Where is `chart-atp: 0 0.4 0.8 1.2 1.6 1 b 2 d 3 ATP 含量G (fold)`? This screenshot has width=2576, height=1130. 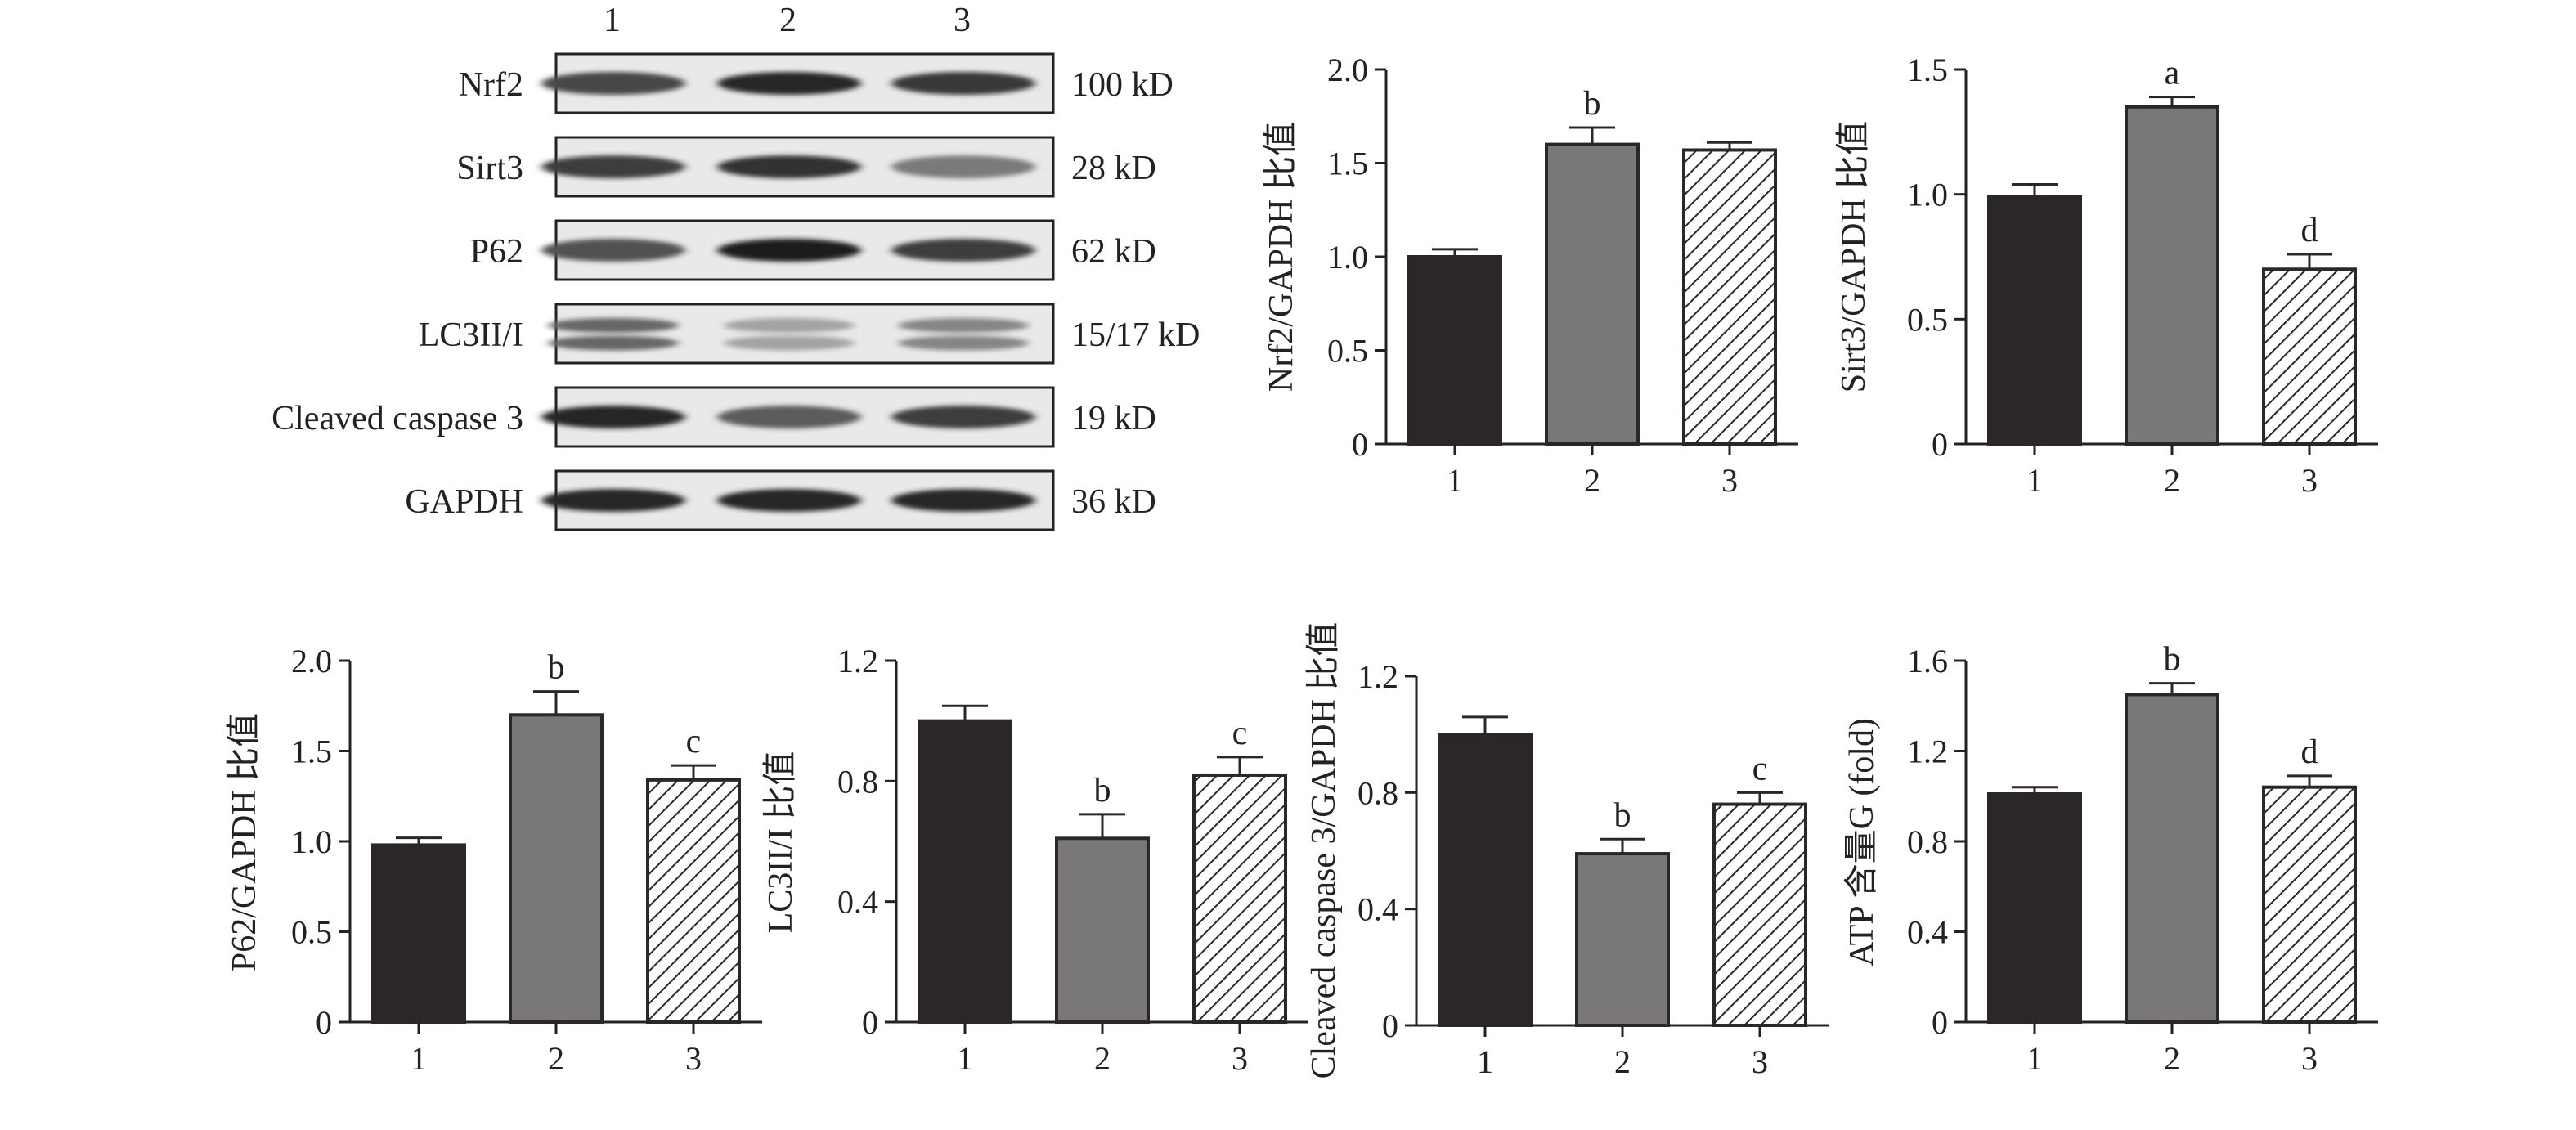 chart-atp: 0 0.4 0.8 1.2 1.6 1 b 2 d 3 ATP 含量G (fold) is located at coordinates (2110, 859).